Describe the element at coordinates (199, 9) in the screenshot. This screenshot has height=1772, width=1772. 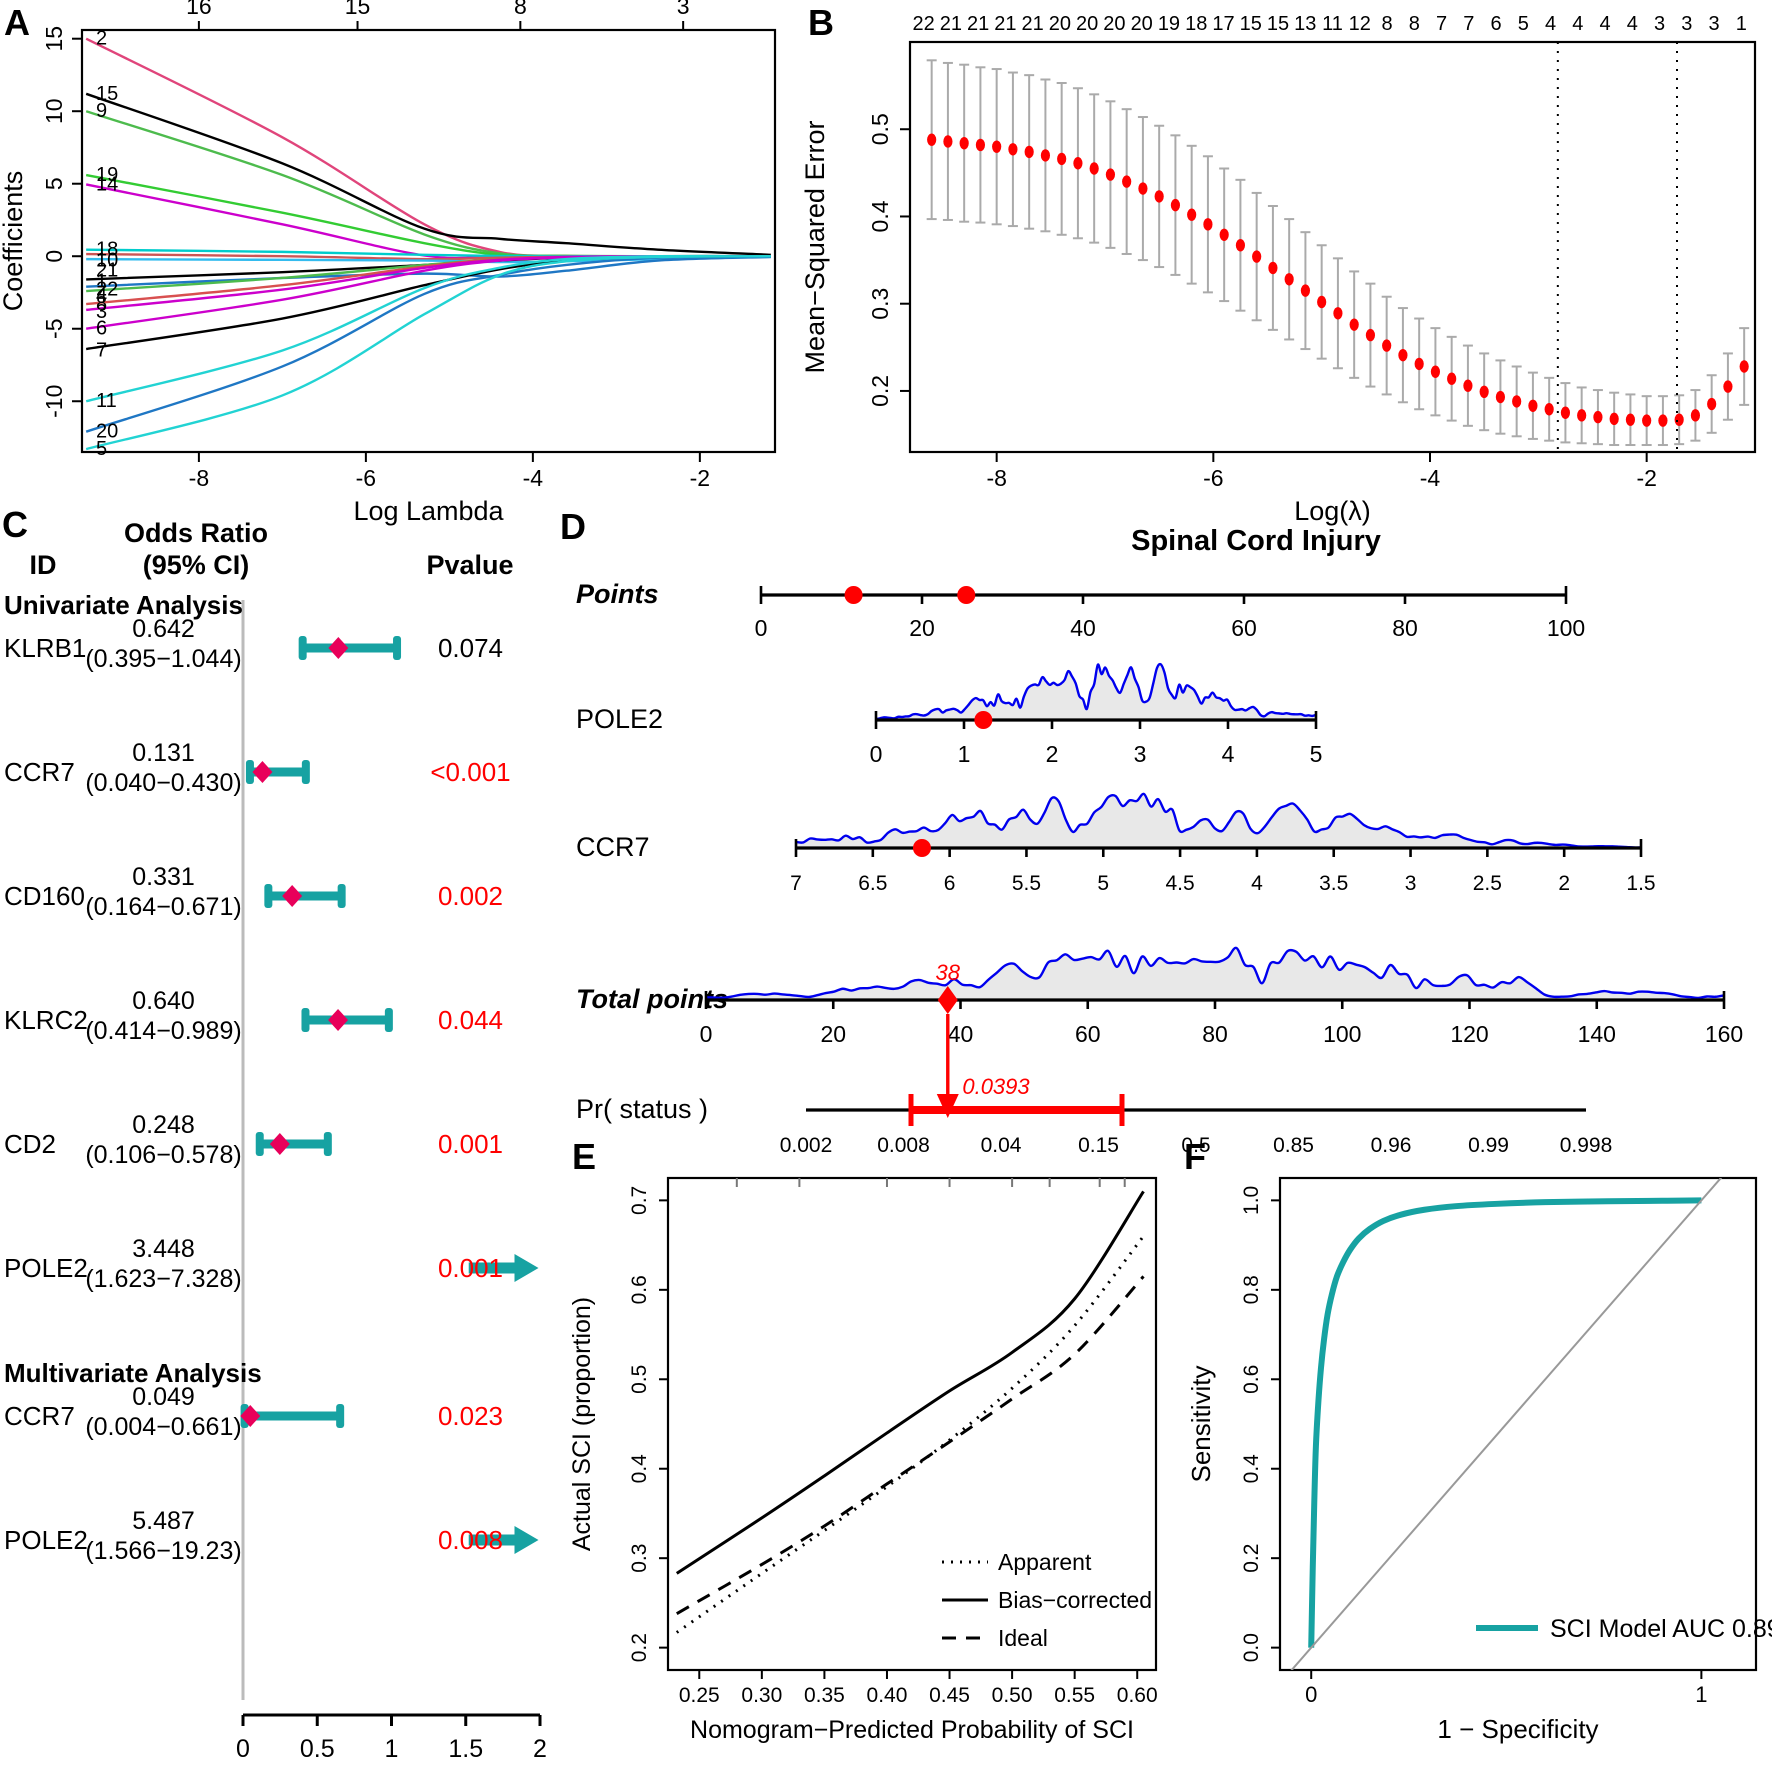
I see `top-tick-label: 16` at that location.